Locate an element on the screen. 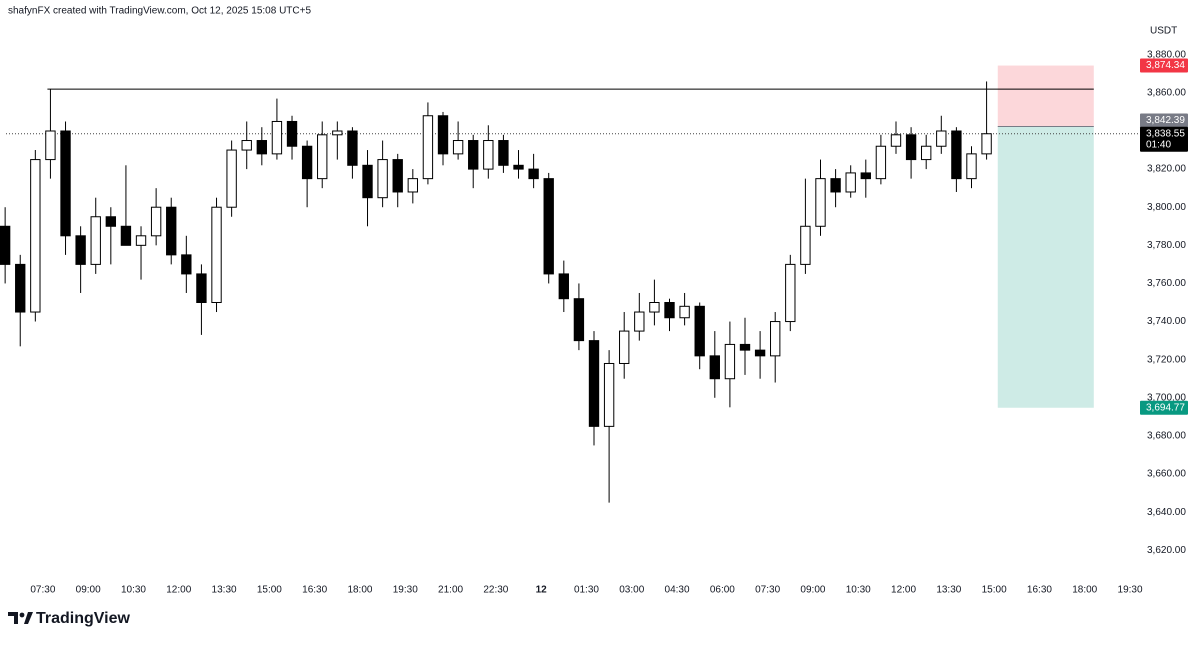 This screenshot has height=647, width=1199. countdown-label: 01:40 is located at coordinates (1158, 144).